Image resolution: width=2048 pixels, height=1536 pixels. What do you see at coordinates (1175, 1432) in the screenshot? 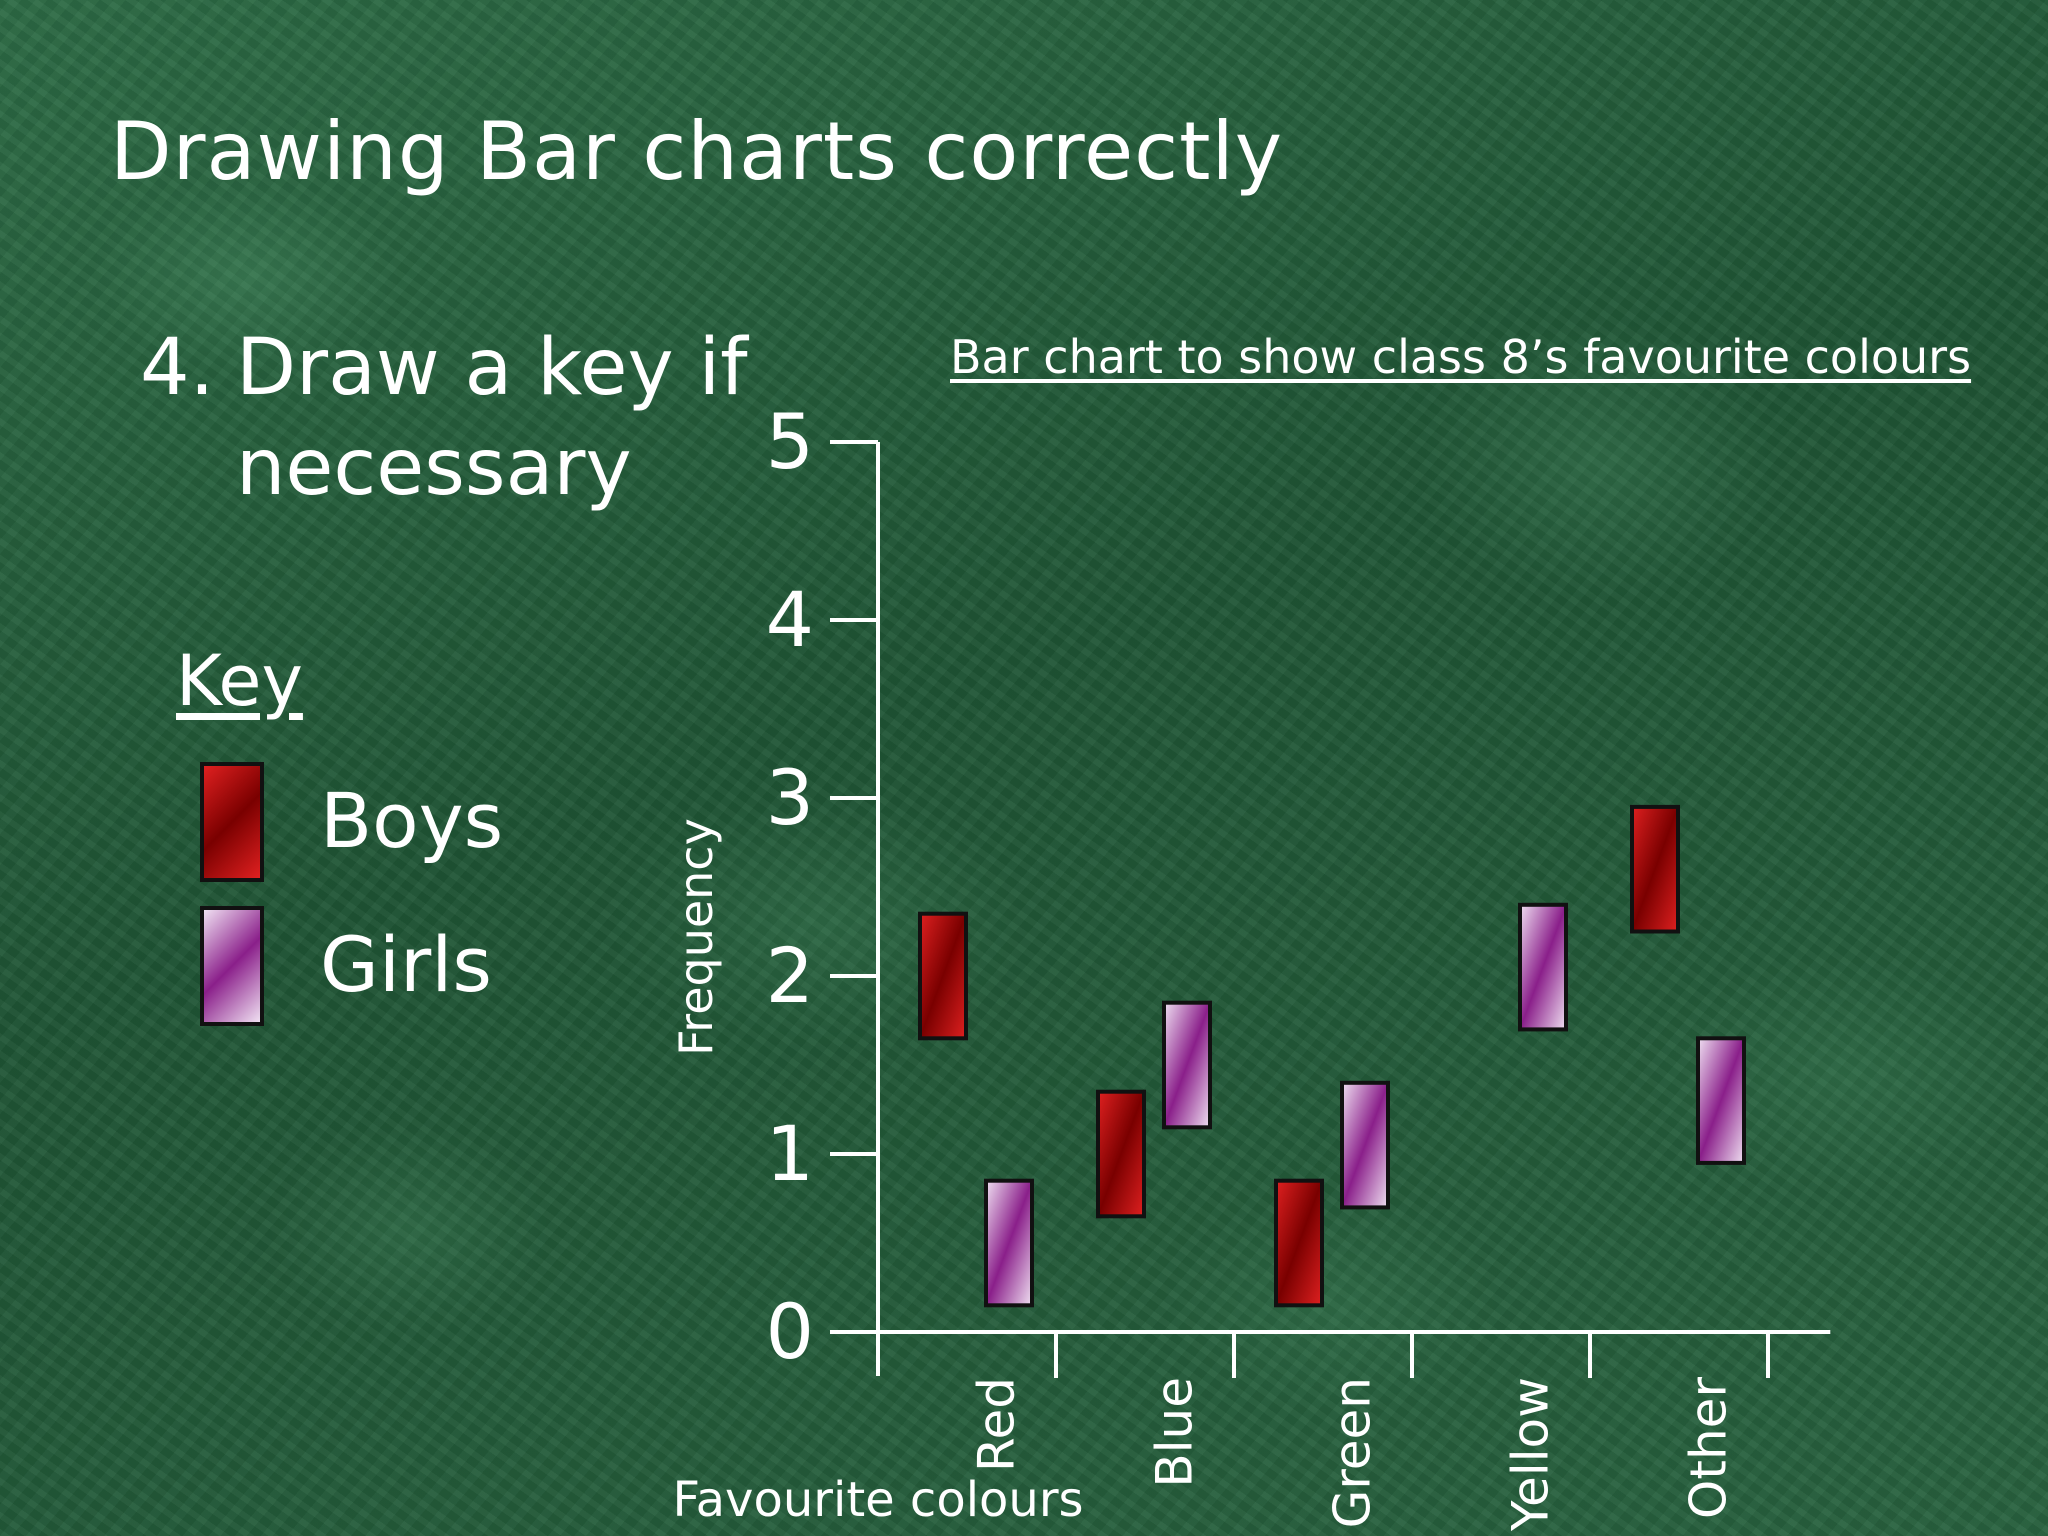
I see `x-tick-label-blue: Blue` at bounding box center [1175, 1432].